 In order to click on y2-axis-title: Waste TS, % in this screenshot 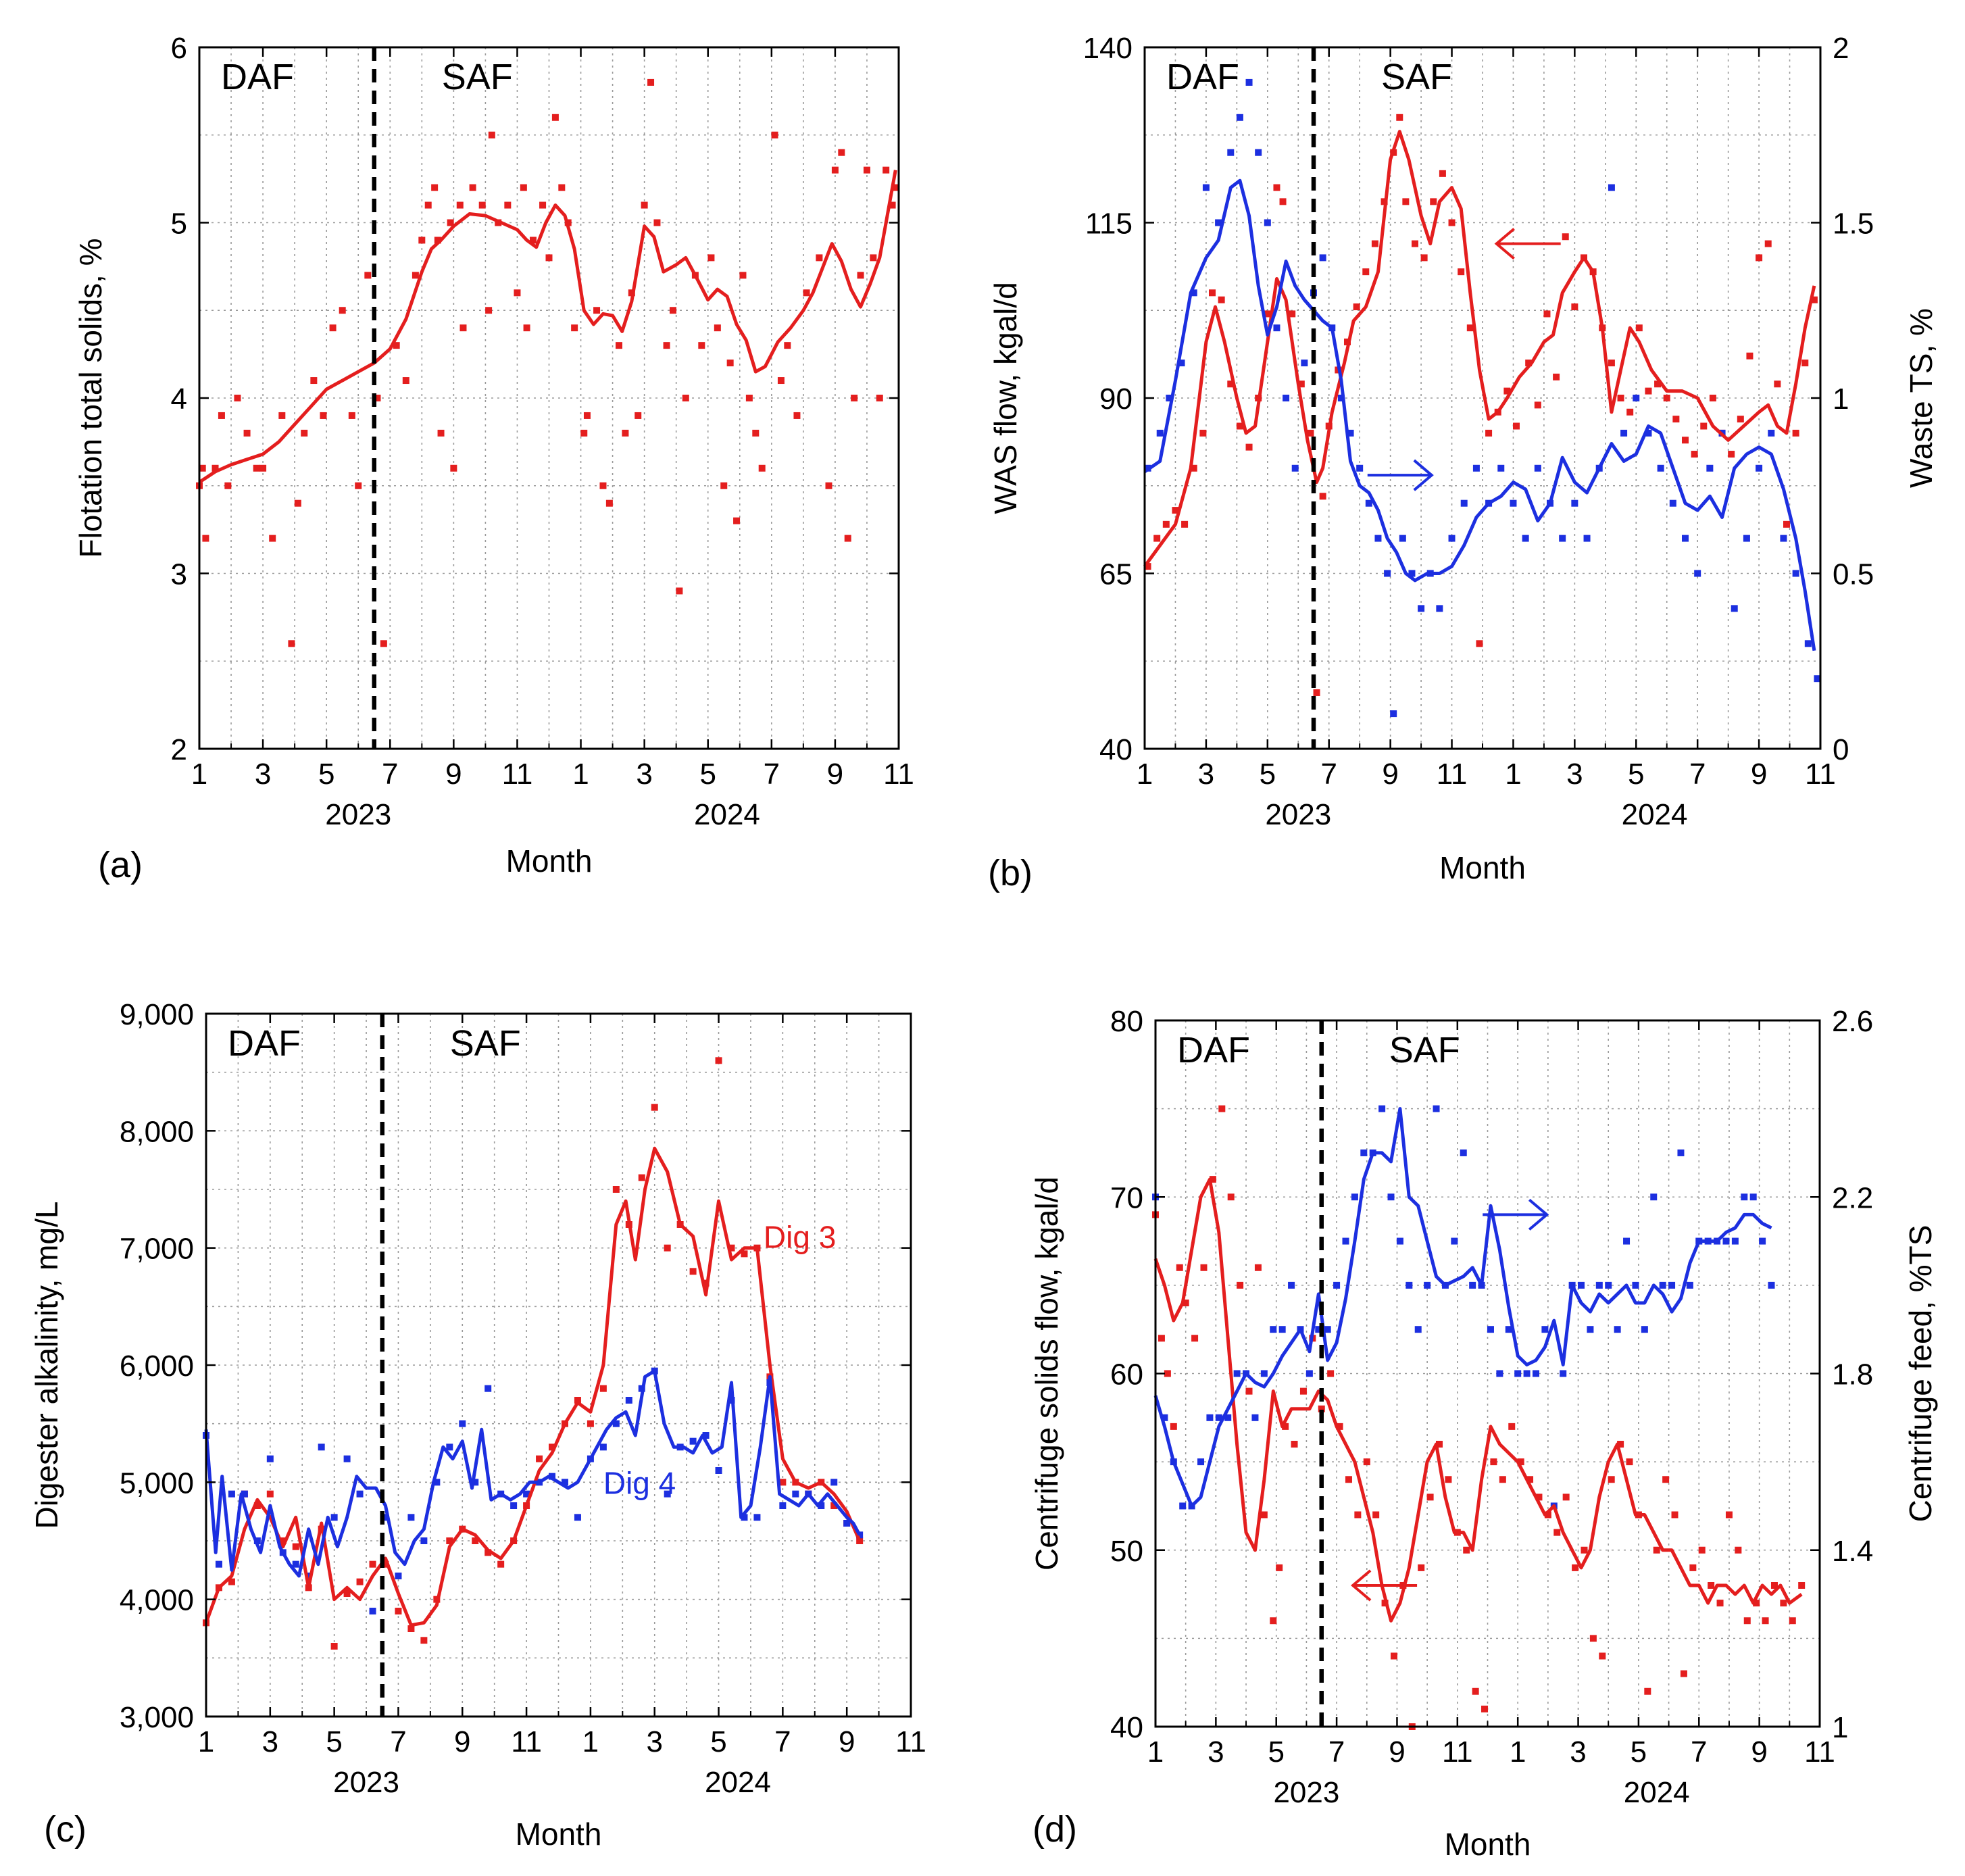, I will do `click(1921, 398)`.